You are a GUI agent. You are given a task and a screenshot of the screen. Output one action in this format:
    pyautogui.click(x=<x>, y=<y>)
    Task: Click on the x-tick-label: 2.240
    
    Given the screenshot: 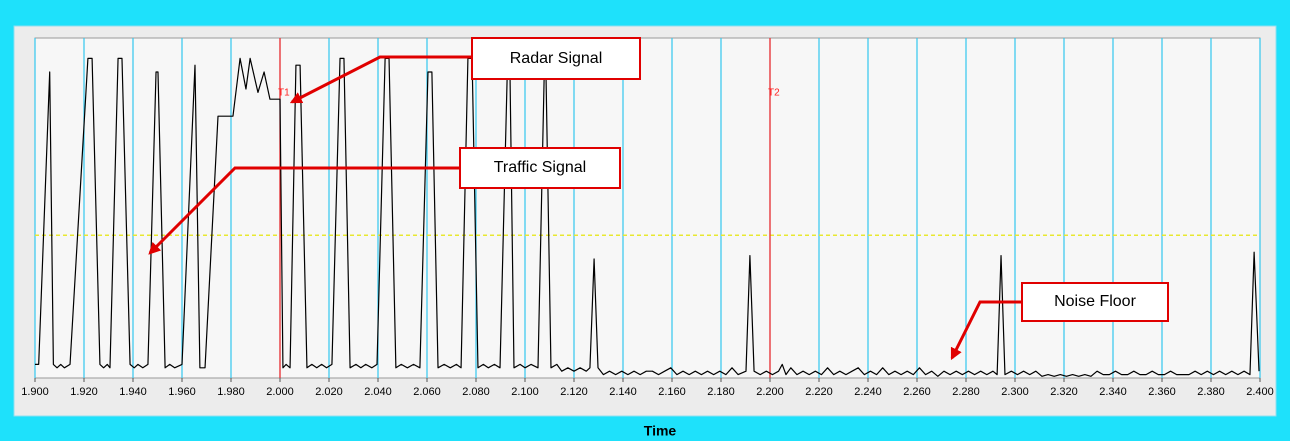 What is the action you would take?
    pyautogui.click(x=868, y=392)
    